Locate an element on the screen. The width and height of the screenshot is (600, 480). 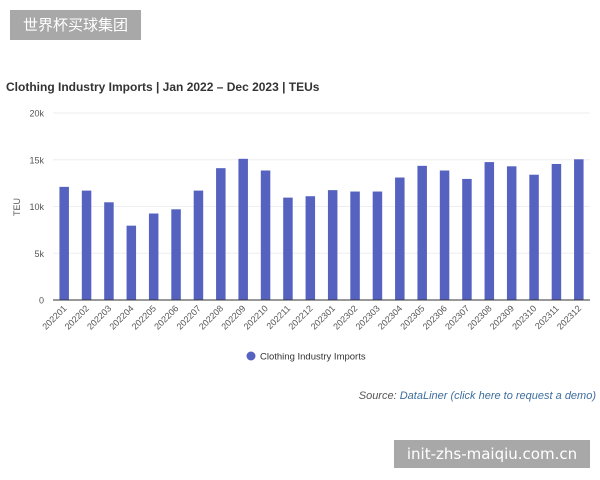
y-tick-label: 5k is located at coordinates (39, 254).